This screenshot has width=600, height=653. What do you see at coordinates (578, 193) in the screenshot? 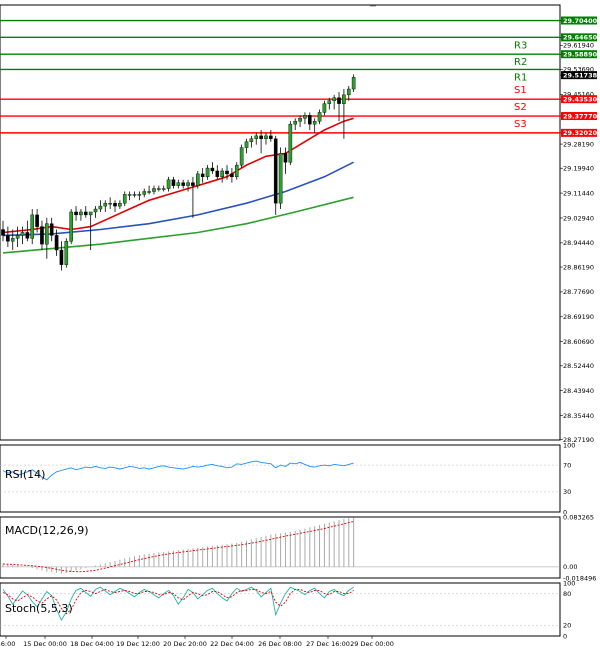
I see `y-tick-label: 29.11440` at bounding box center [578, 193].